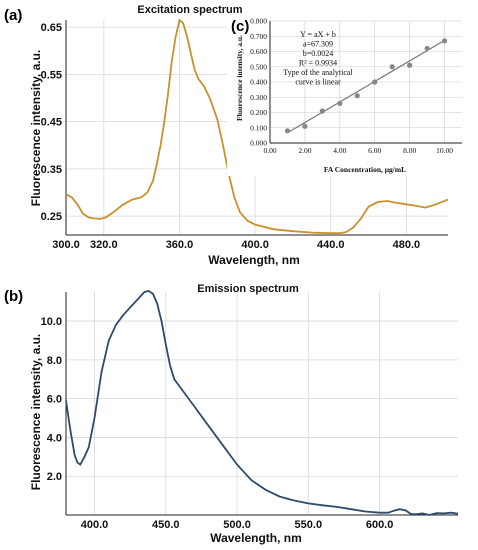 This screenshot has height=550, width=478. I want to click on emission-title: Emission spectrum, so click(248, 289).